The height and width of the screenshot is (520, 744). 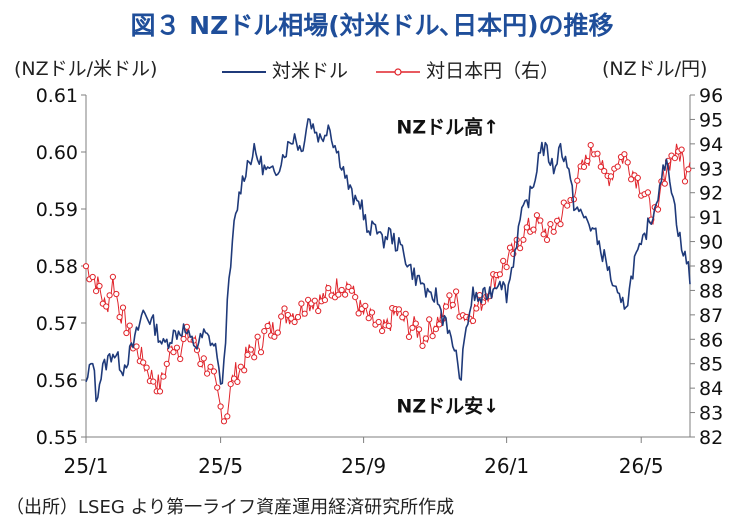 What do you see at coordinates (363, 466) in the screenshot?
I see `x-tick-label: 25/9` at bounding box center [363, 466].